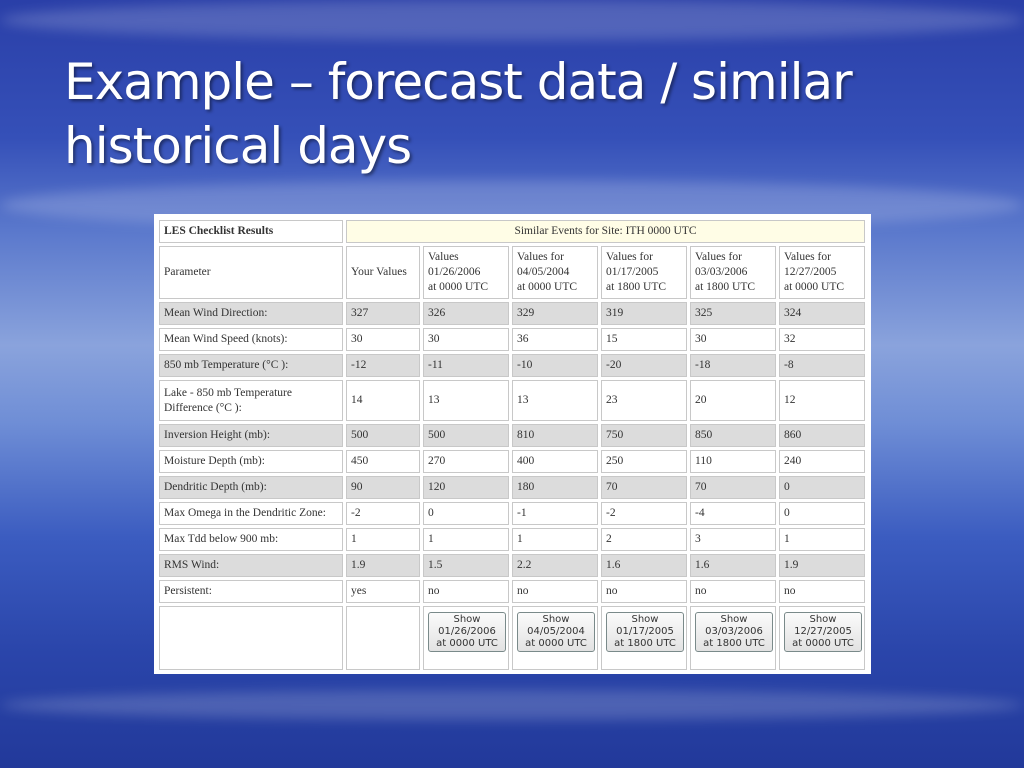  I want to click on show-event-button: Show 04/05/2004 at 0000 UTC, so click(556, 632).